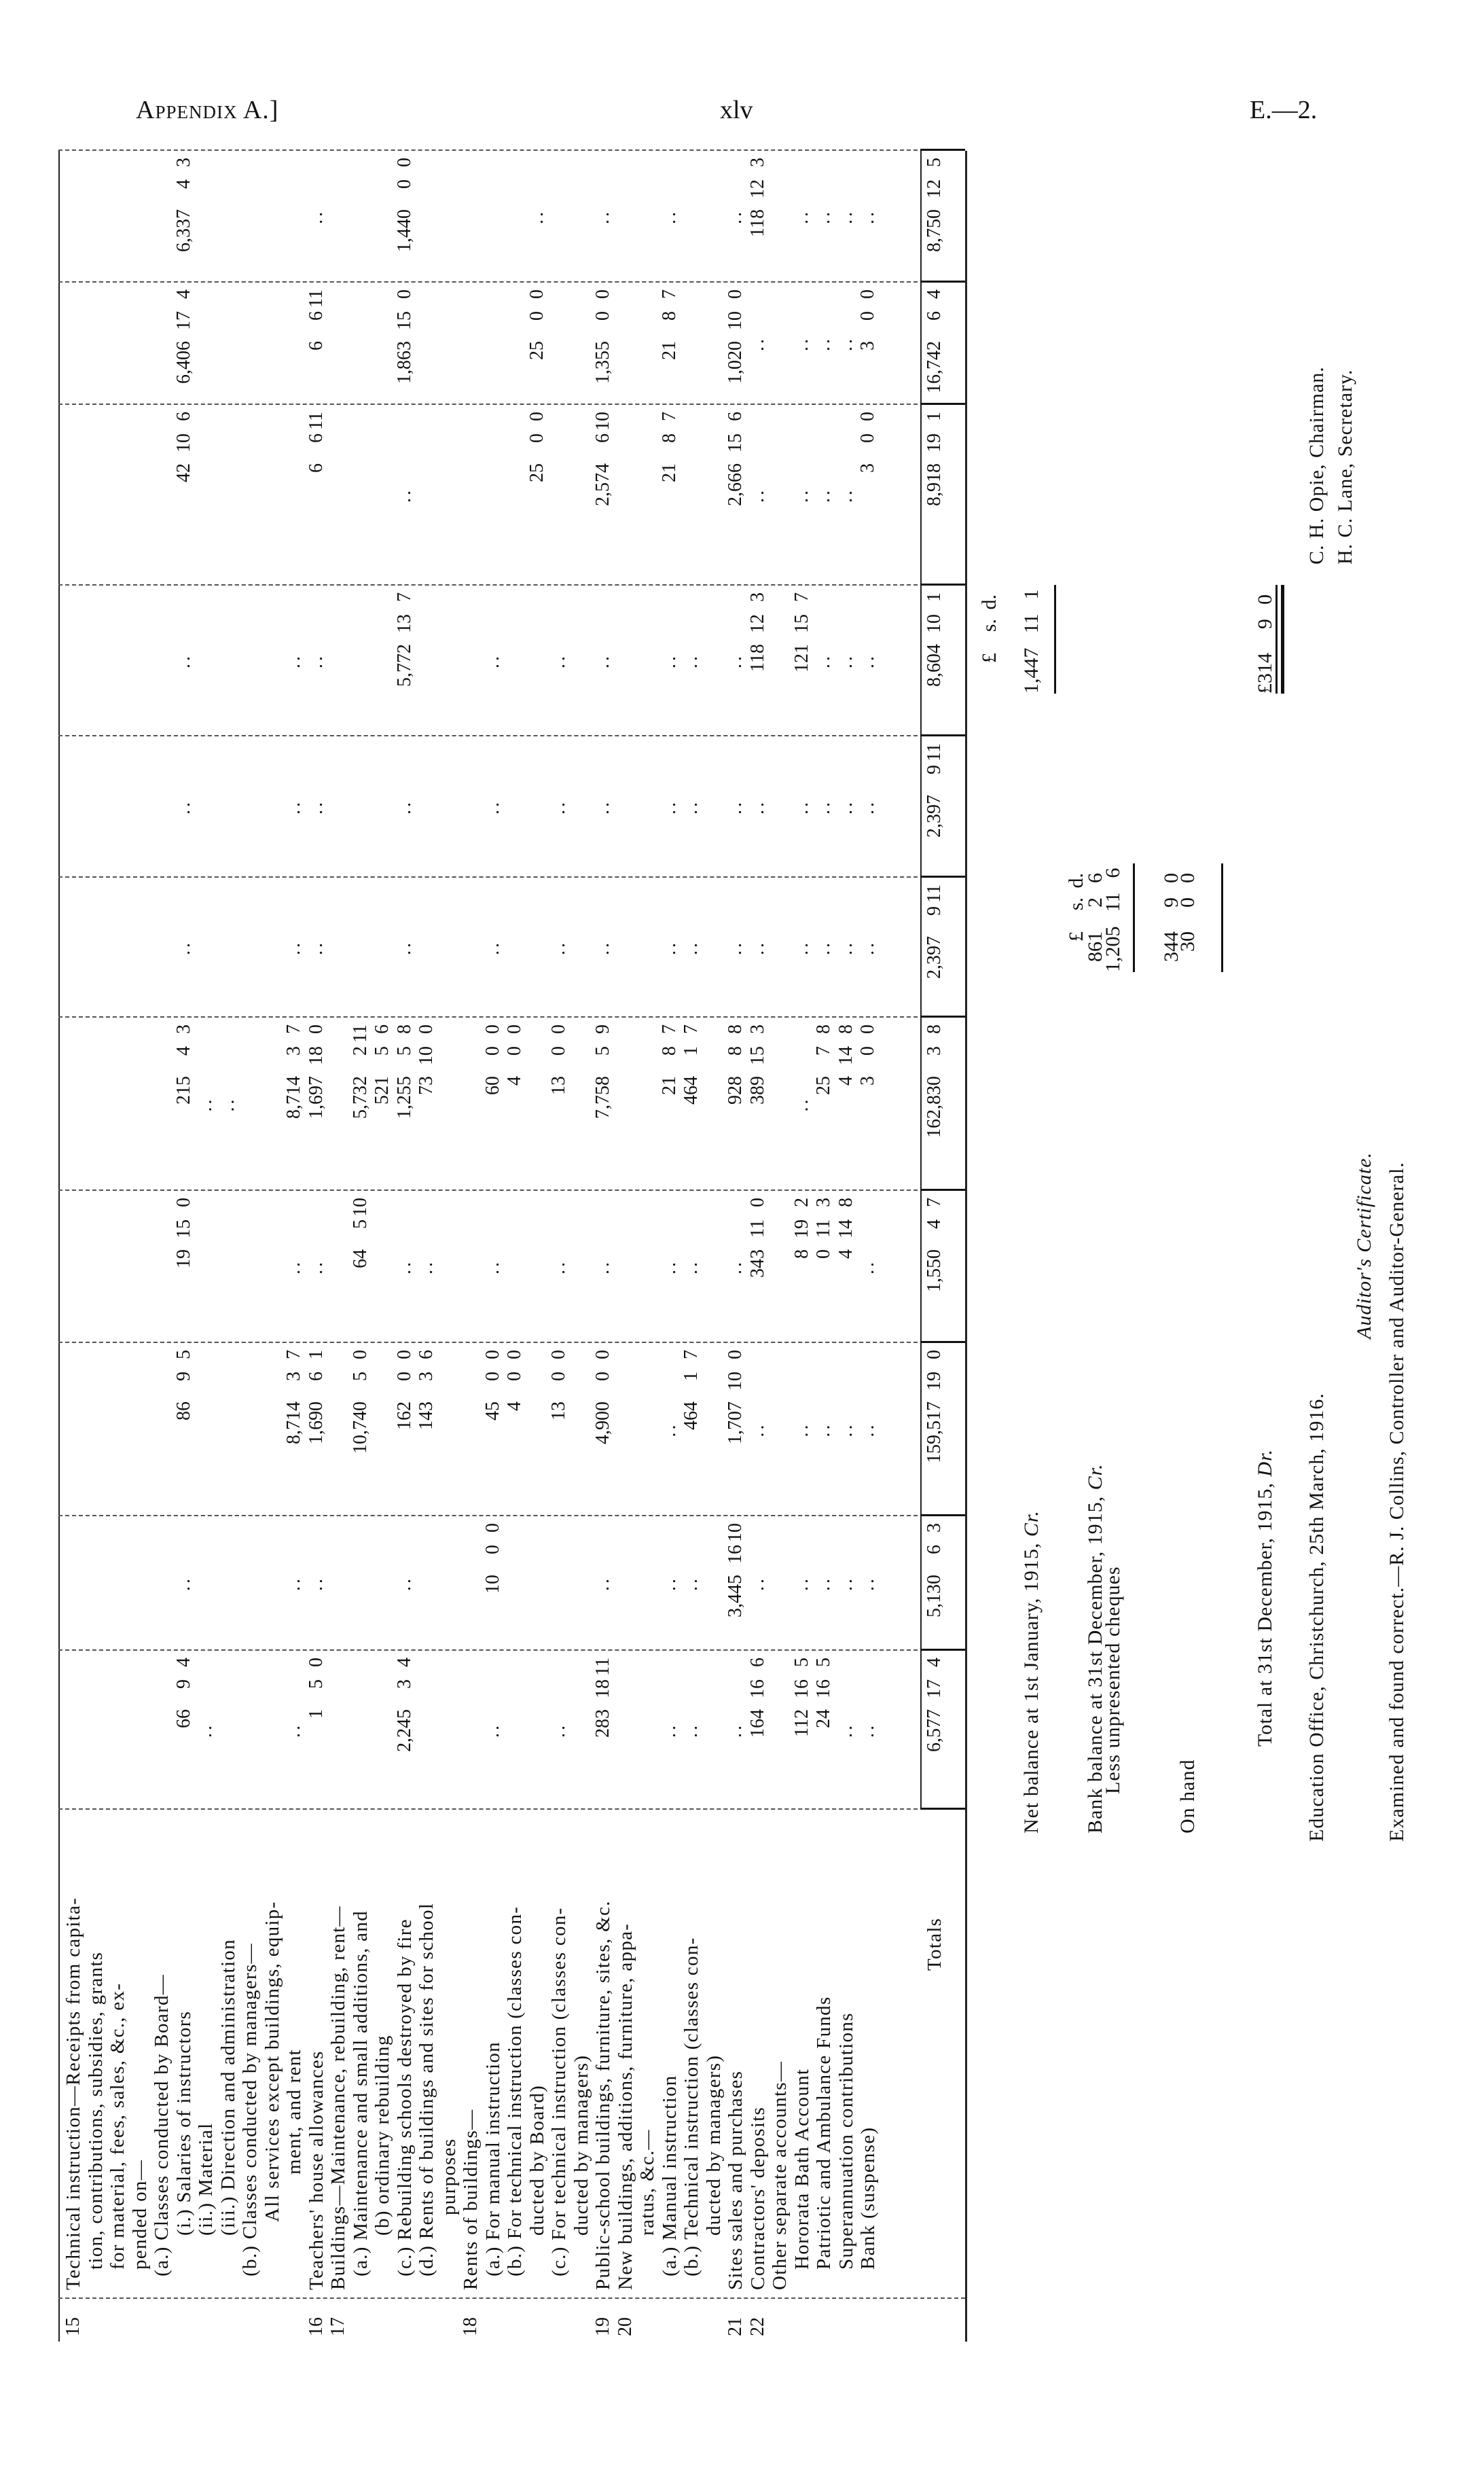 The image size is (1484, 2487). What do you see at coordinates (669, 472) in the screenshot?
I see `pounds: 21` at bounding box center [669, 472].